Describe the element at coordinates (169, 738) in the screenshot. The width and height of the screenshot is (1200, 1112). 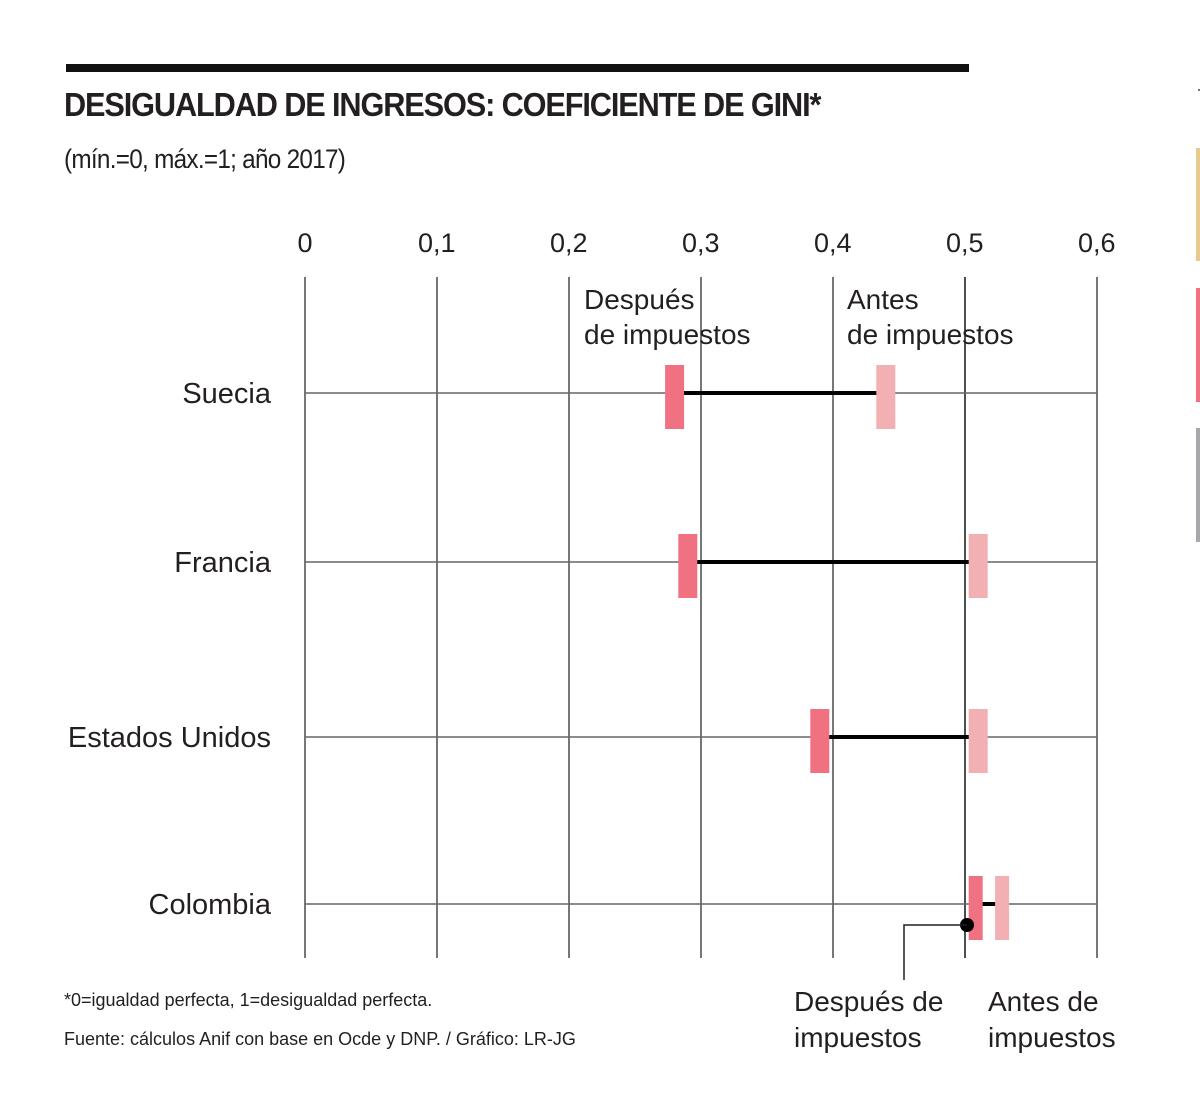
I see `country-label: Estados Unidos` at that location.